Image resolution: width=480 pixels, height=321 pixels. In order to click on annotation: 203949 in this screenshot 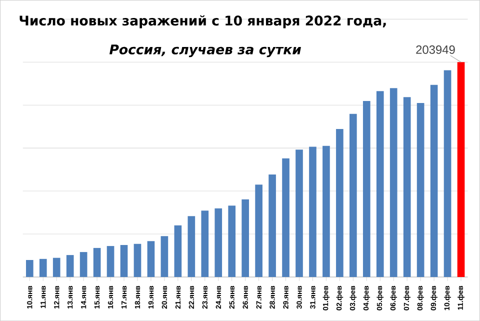, I will do `click(435, 49)`.